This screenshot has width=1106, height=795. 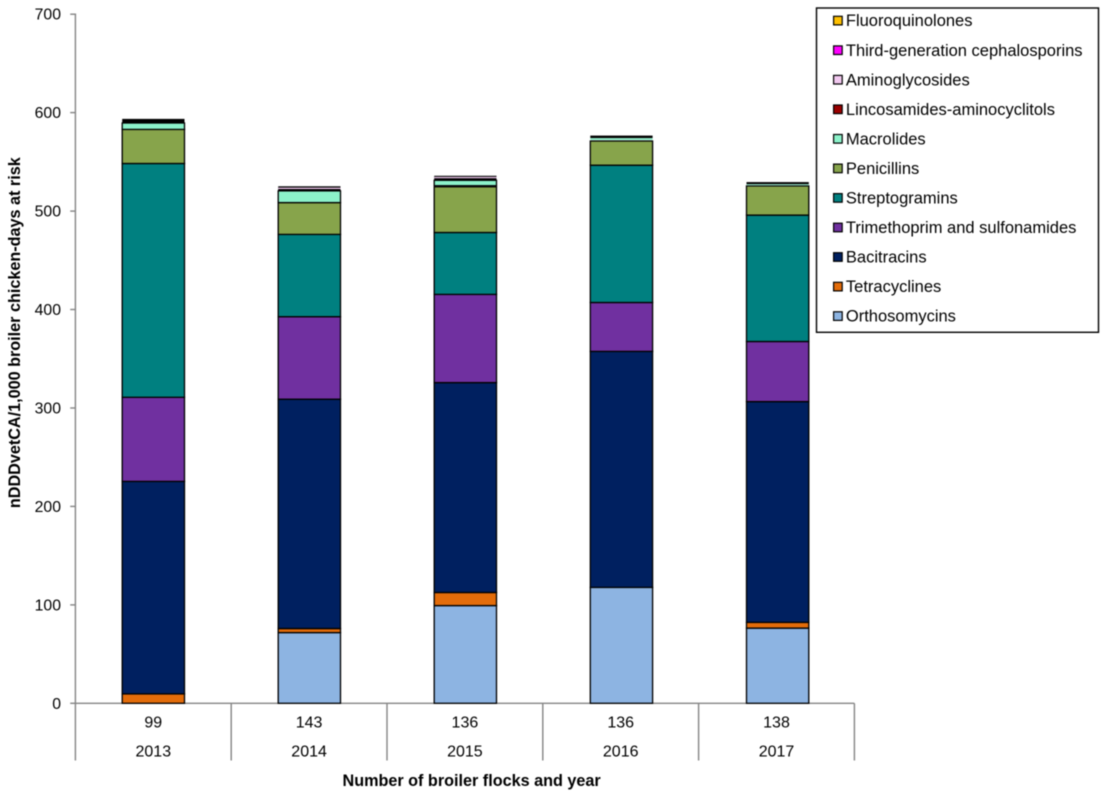 What do you see at coordinates (950, 110) in the screenshot?
I see `svg-text: Lincosamides-aminocyclitols` at bounding box center [950, 110].